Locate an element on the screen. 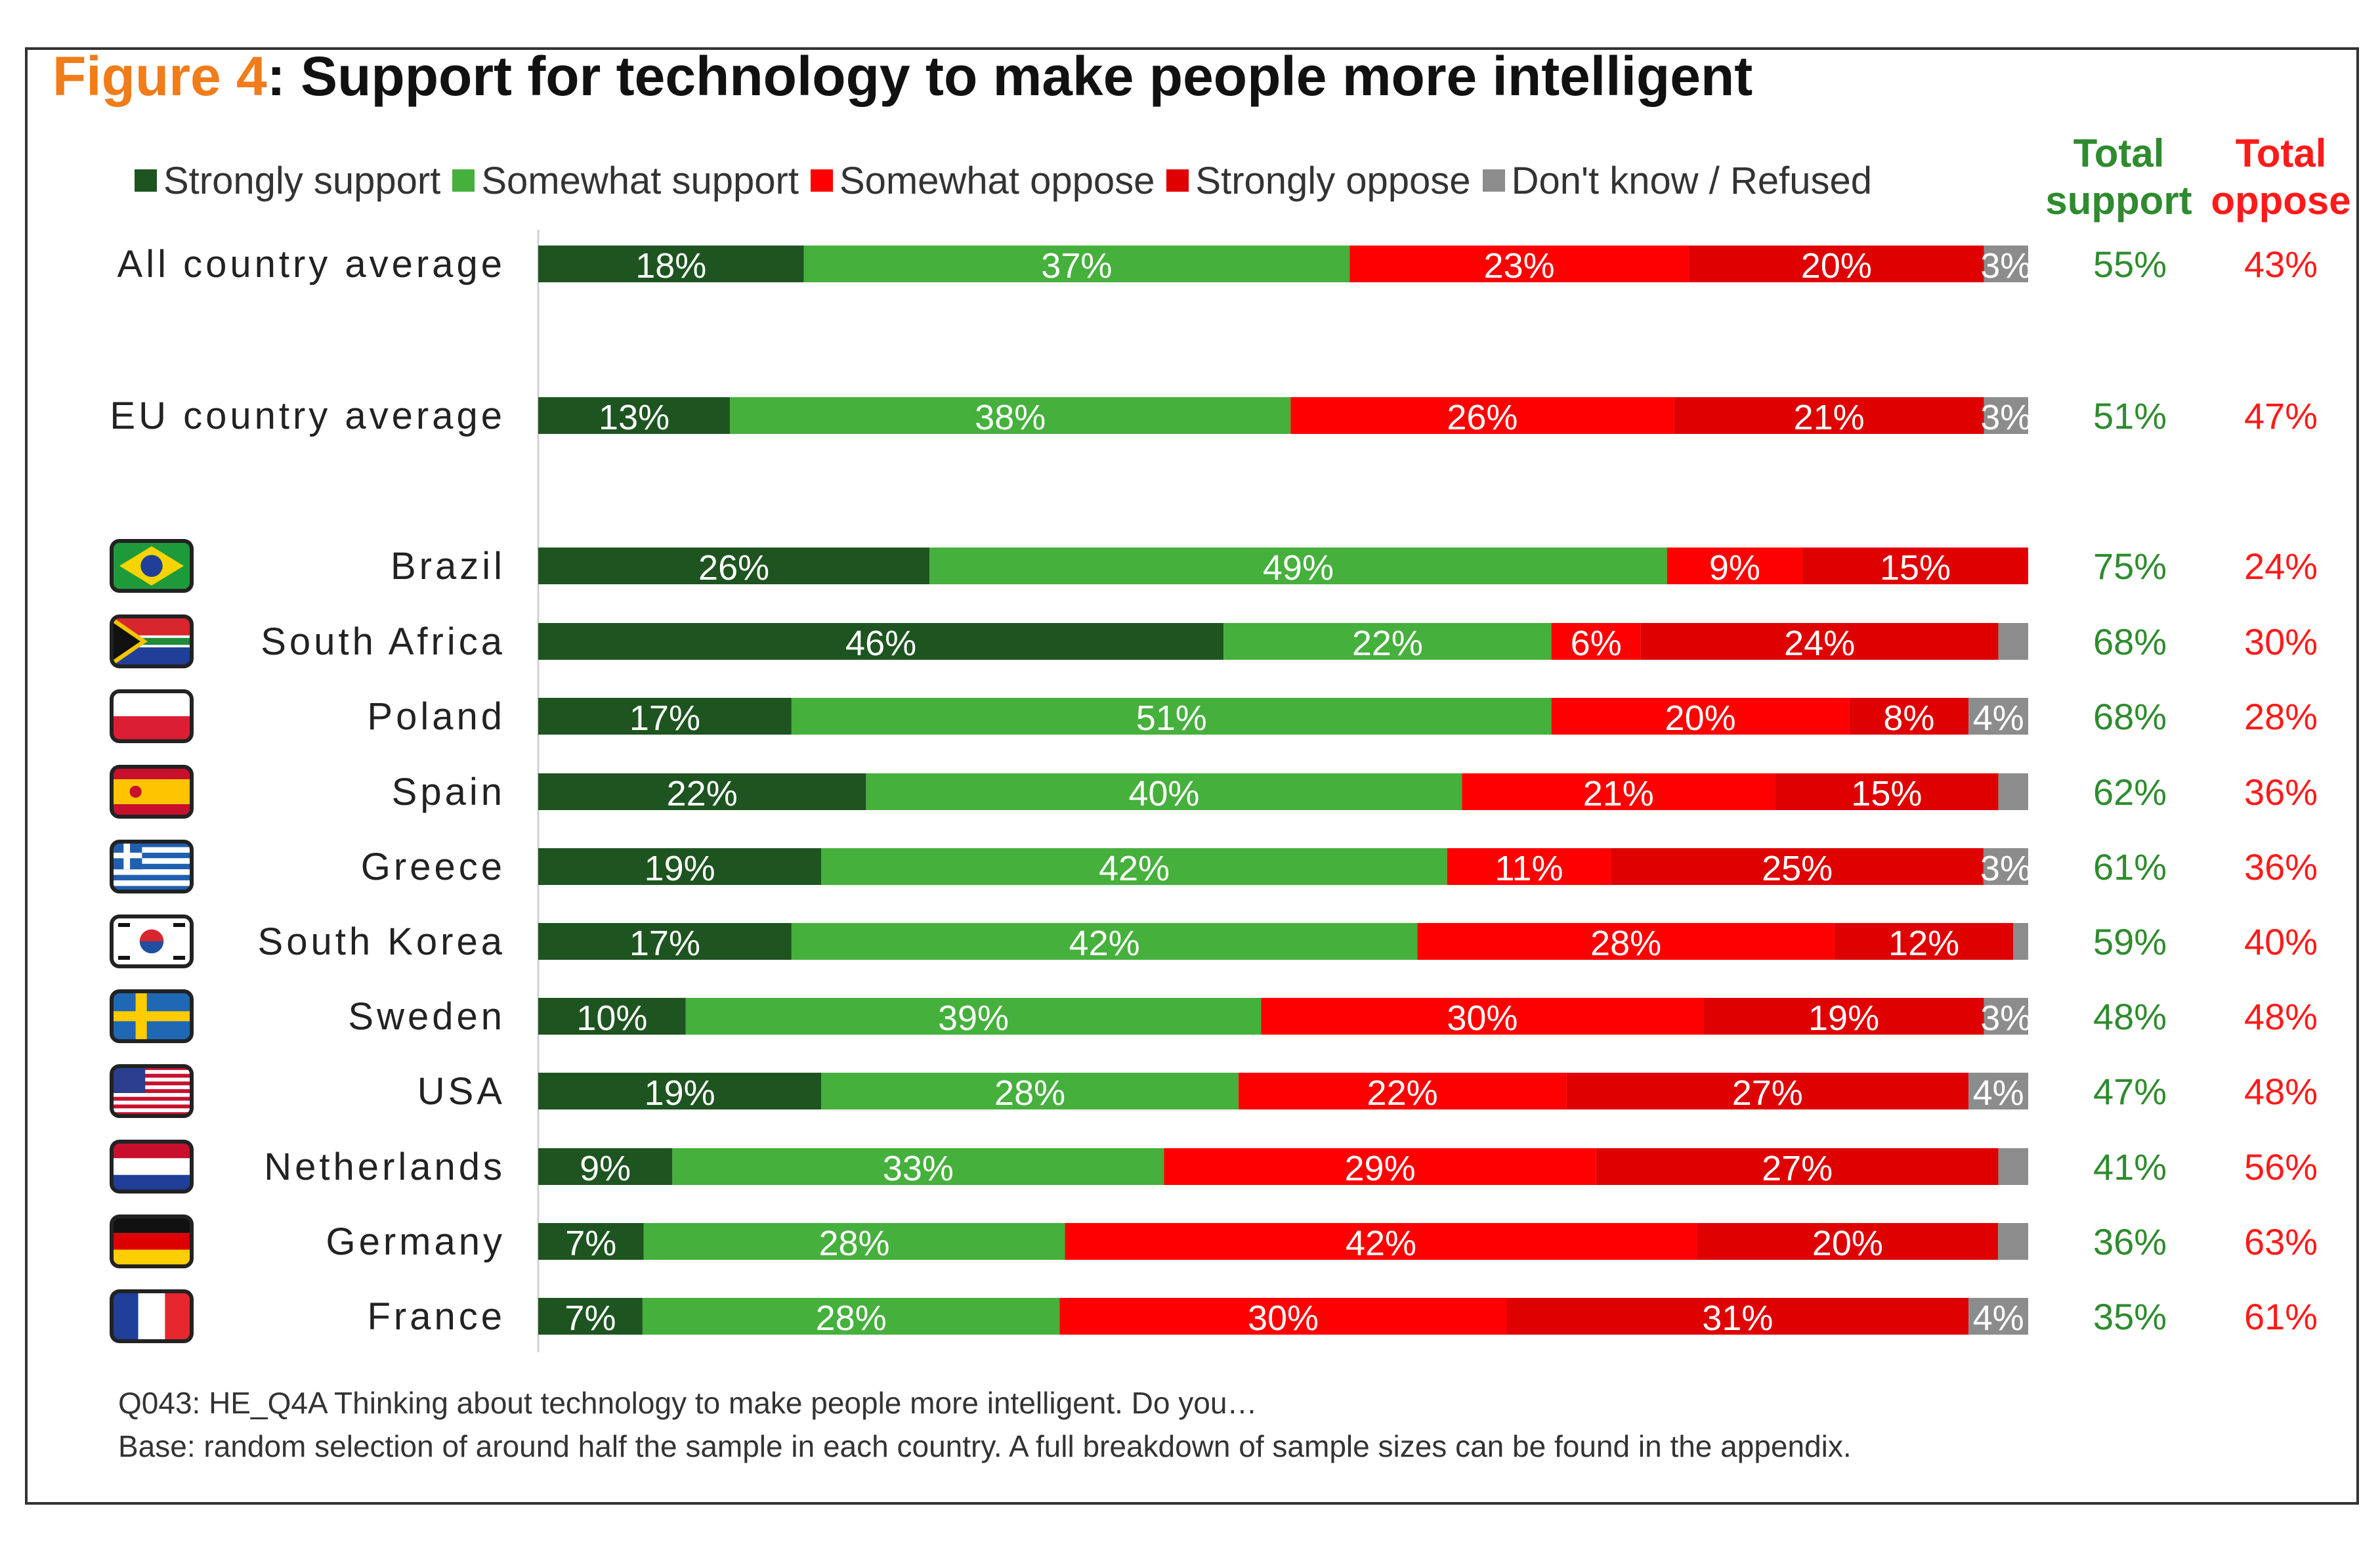  category-label: Spain is located at coordinates (448, 792).